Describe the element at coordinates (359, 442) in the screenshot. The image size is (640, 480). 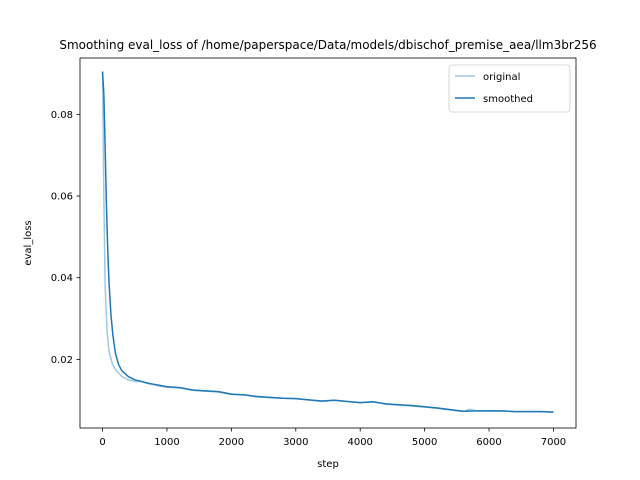
I see `x-tick-label: 4000` at that location.